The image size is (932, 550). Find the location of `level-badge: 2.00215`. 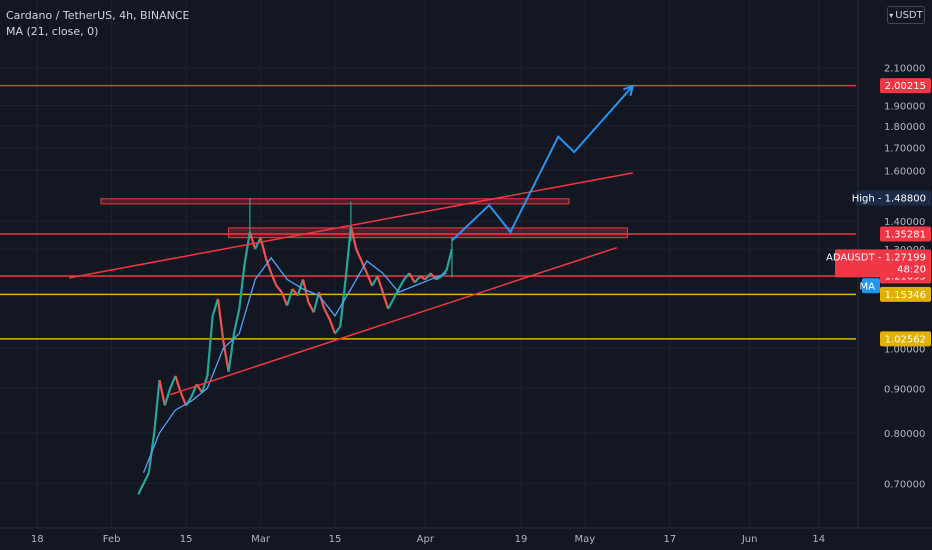

level-badge: 2.00215 is located at coordinates (905, 86).